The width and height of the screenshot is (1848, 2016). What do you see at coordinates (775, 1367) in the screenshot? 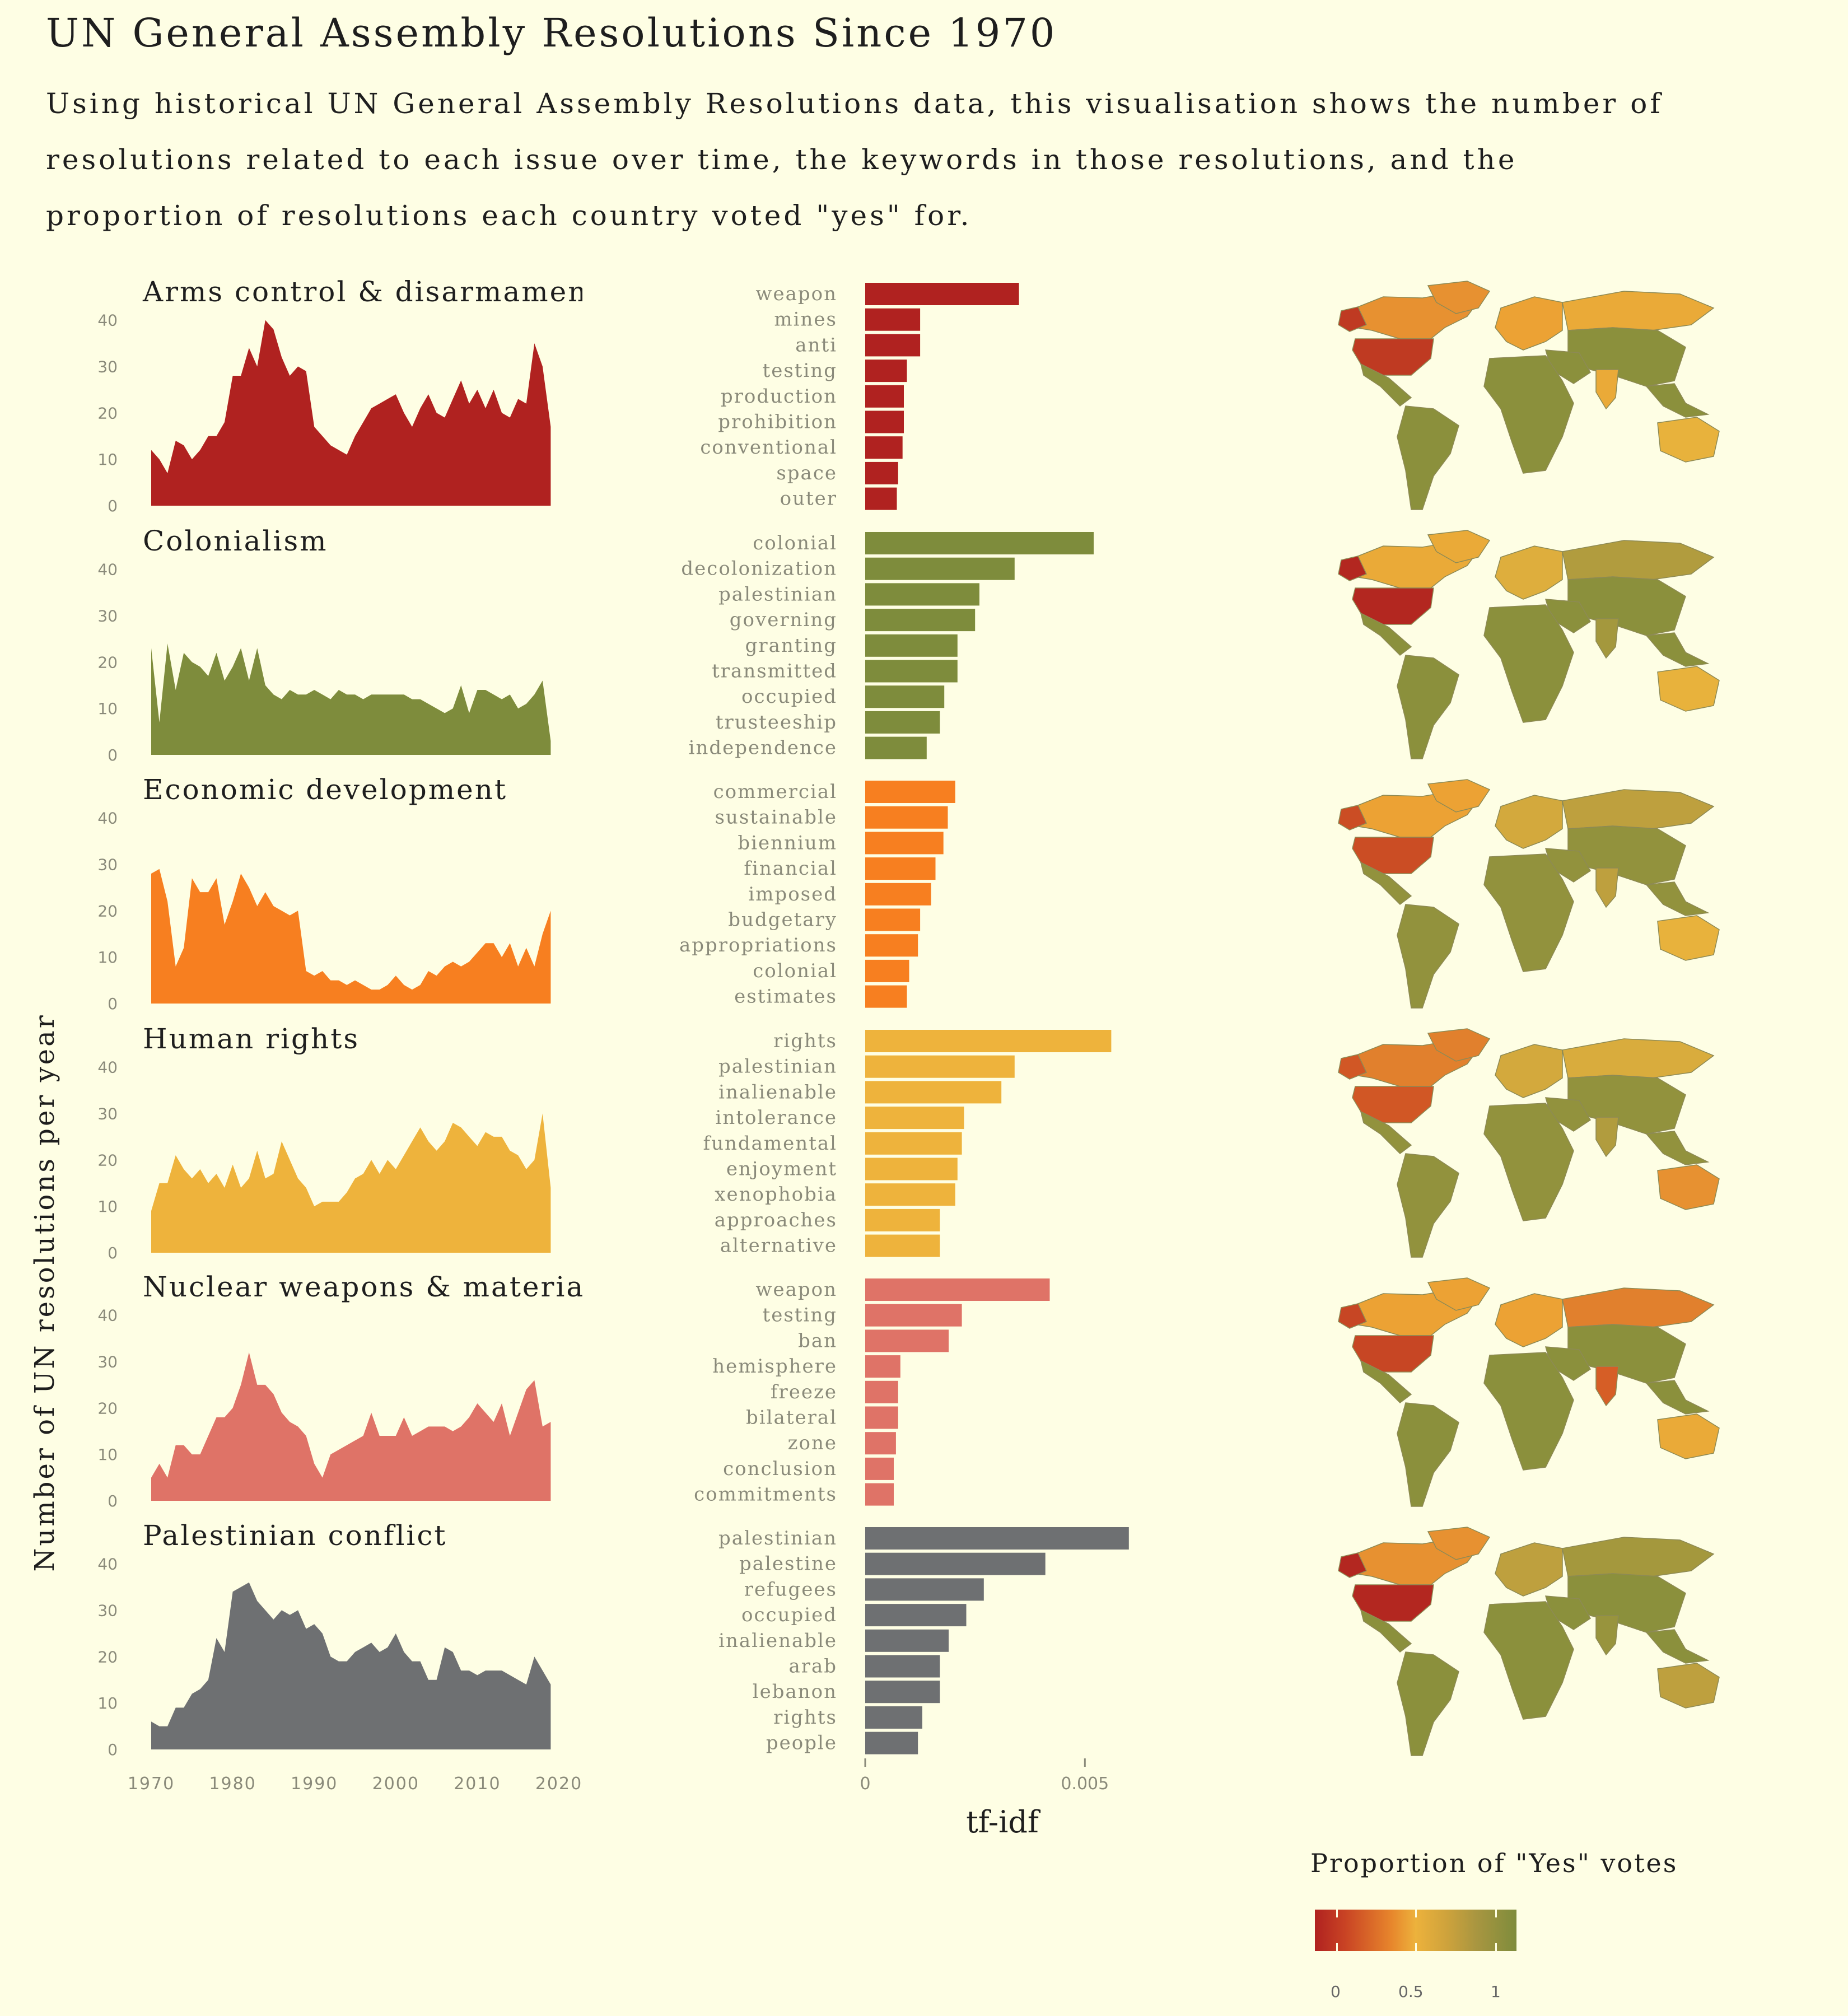
I see `keyword-label: hemisphere` at bounding box center [775, 1367].